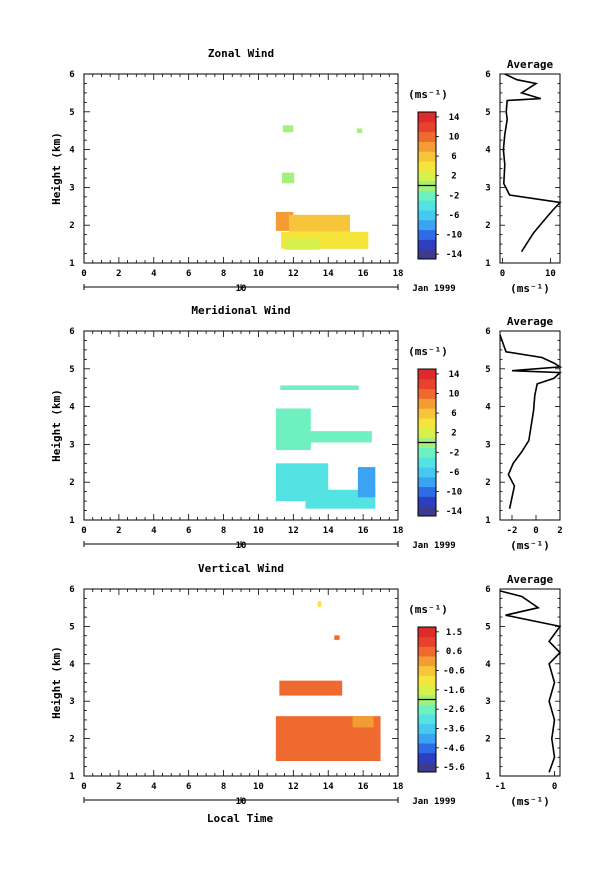 Image resolution: width=612 pixels, height=873 pixels. Describe the element at coordinates (532, 163) in the screenshot. I see `average-profile-line` at that location.